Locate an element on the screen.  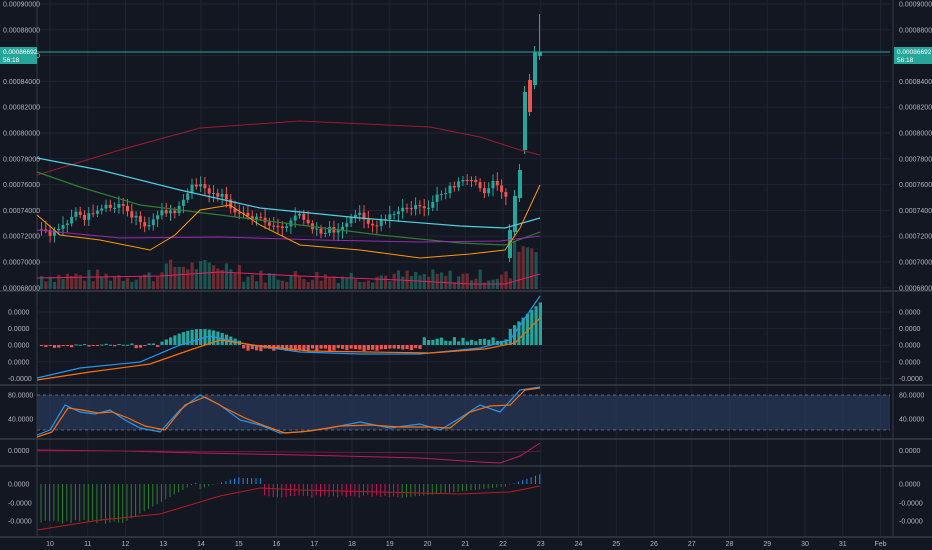
histogram-signal-line is located at coordinates (288, 508).